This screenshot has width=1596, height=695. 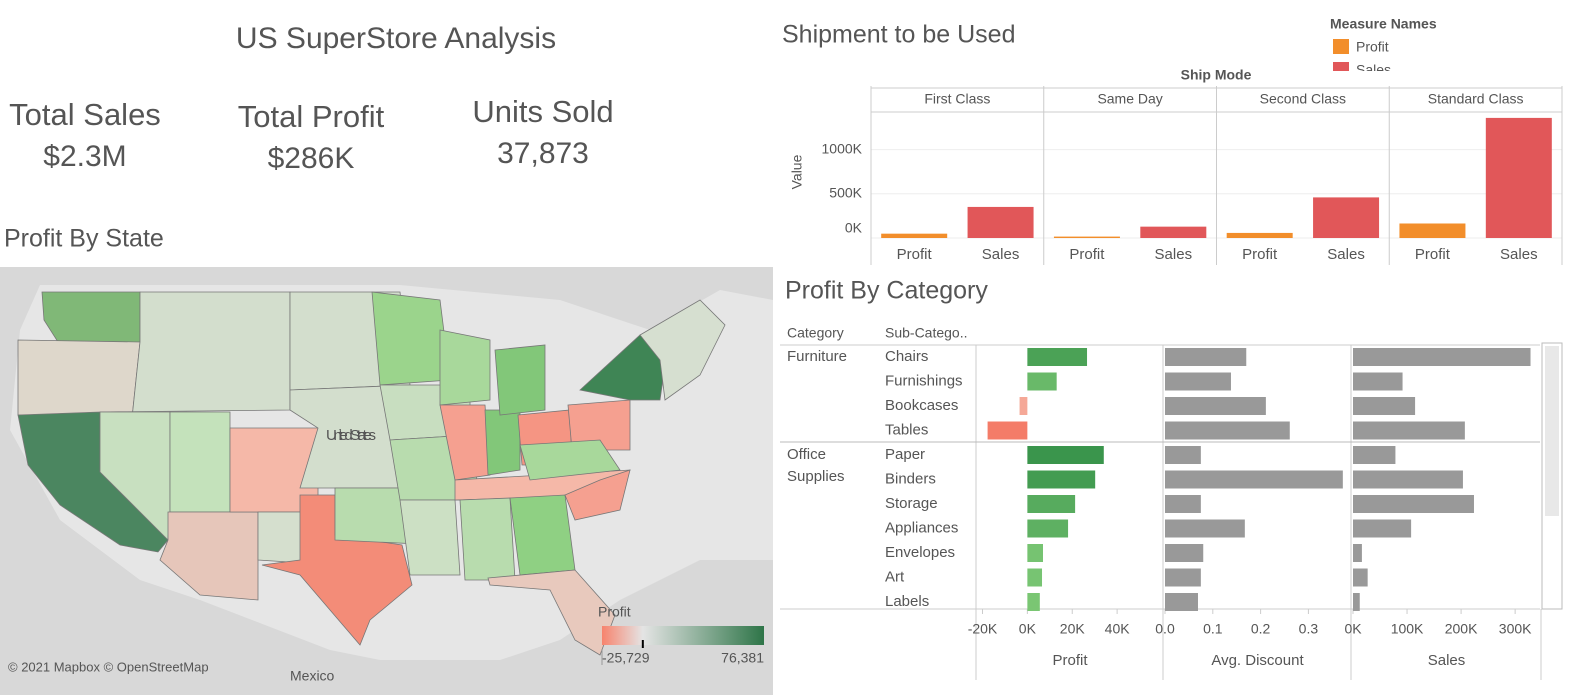 I want to click on legend: Profit Sales, so click(x=1362, y=58).